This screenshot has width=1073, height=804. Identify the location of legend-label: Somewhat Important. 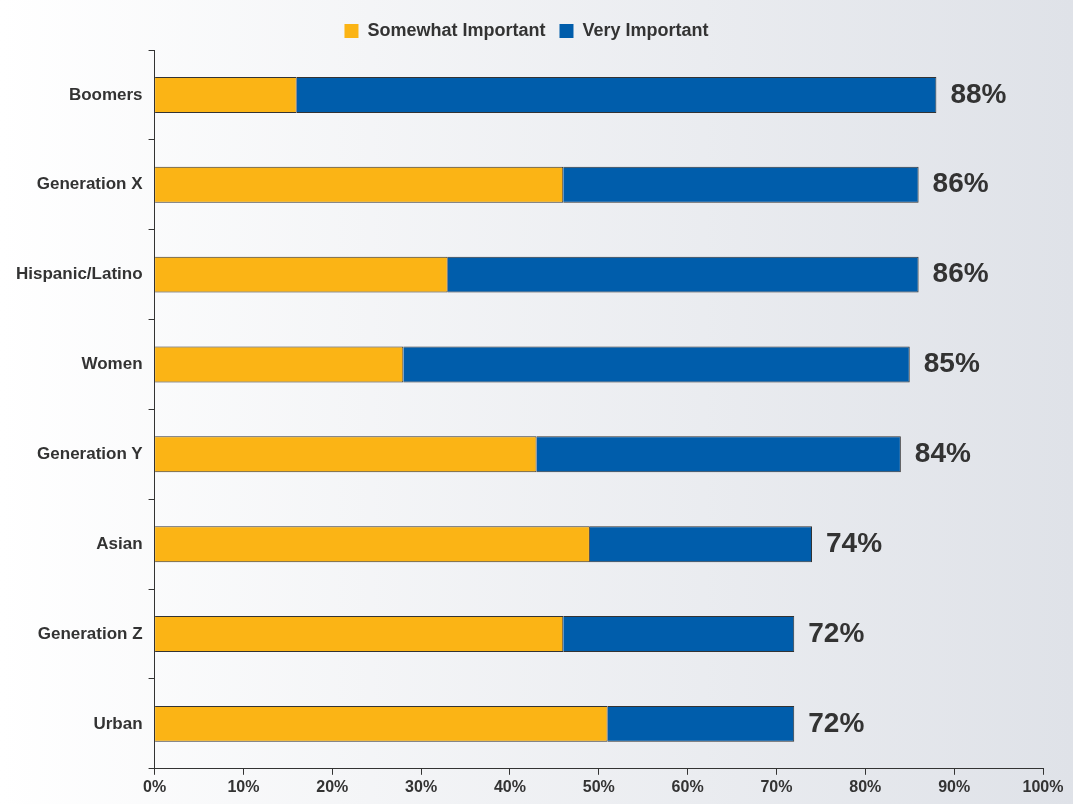
(456, 29).